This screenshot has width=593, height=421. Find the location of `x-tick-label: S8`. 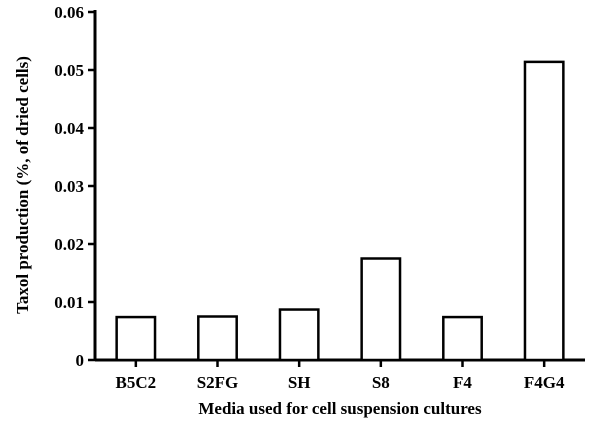

x-tick-label: S8 is located at coordinates (381, 382).